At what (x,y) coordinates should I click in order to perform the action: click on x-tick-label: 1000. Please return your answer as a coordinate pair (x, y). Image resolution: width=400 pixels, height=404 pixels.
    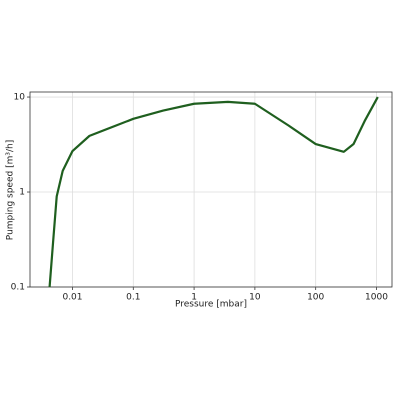
    Looking at the image, I should click on (376, 298).